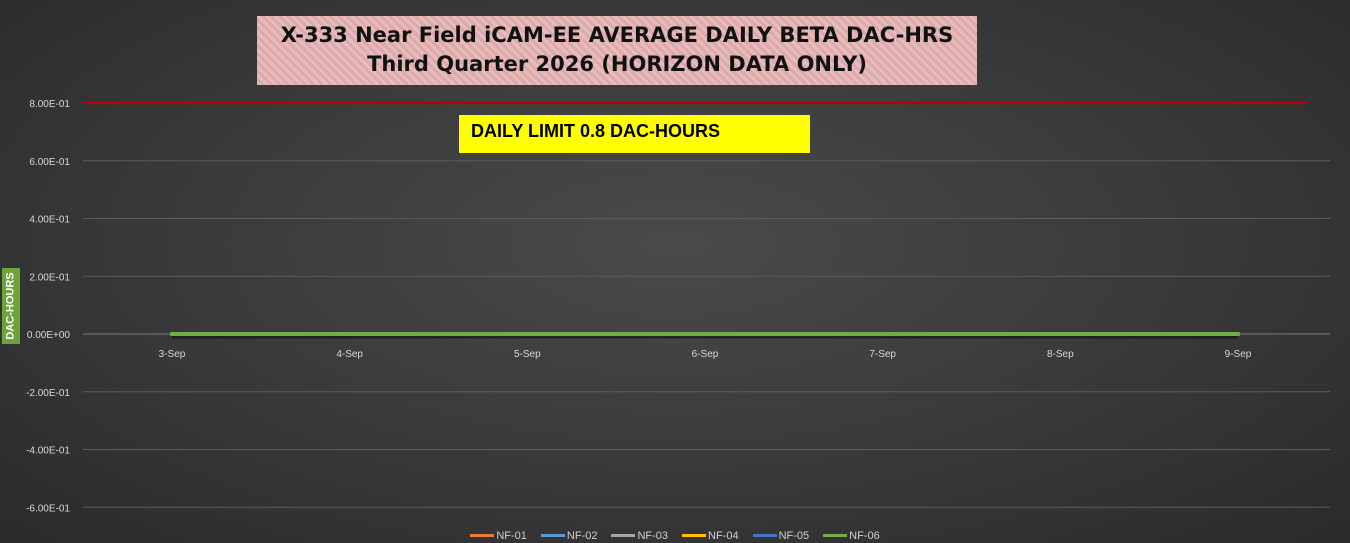 This screenshot has width=1350, height=543. Describe the element at coordinates (617, 64) in the screenshot. I see `chart-subtitle: Third Quarter 2026 (HORIZON DATA ONLY)` at that location.